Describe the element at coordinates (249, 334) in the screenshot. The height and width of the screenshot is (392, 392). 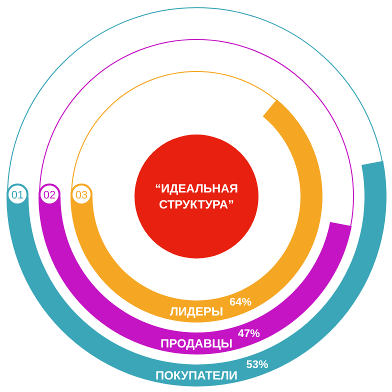
I see `data-label: 47%` at that location.